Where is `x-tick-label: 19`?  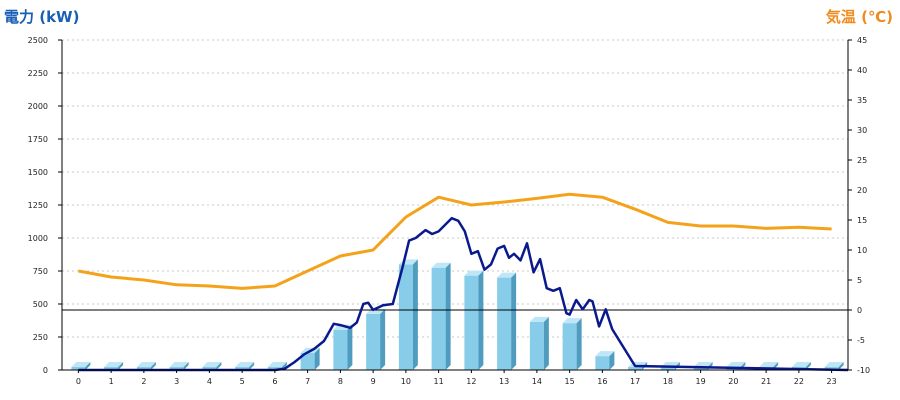
x-tick-label: 19 is located at coordinates (701, 381).